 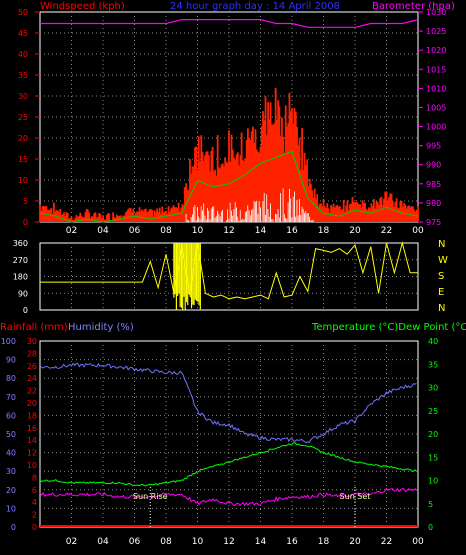 I want to click on compass-letter: S, so click(x=441, y=276).